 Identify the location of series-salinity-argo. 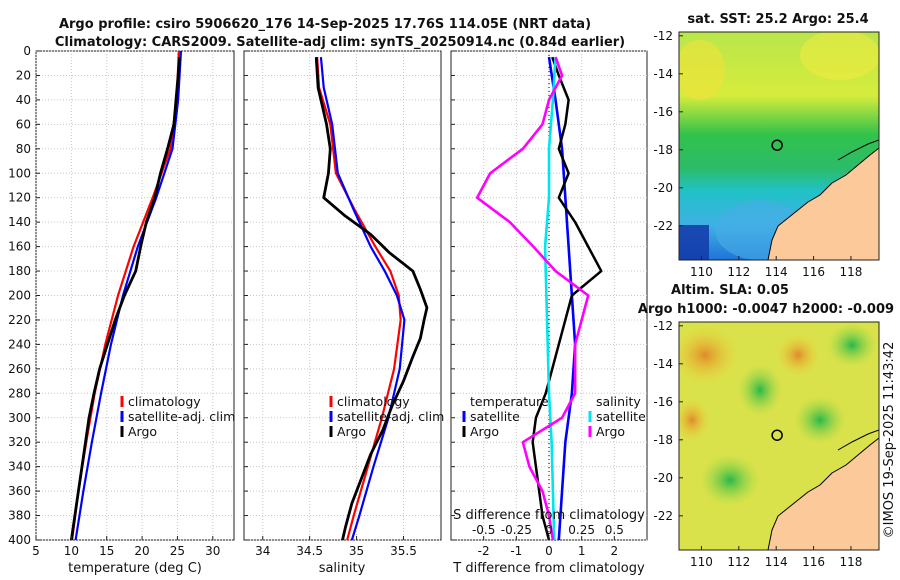
(532, 298).